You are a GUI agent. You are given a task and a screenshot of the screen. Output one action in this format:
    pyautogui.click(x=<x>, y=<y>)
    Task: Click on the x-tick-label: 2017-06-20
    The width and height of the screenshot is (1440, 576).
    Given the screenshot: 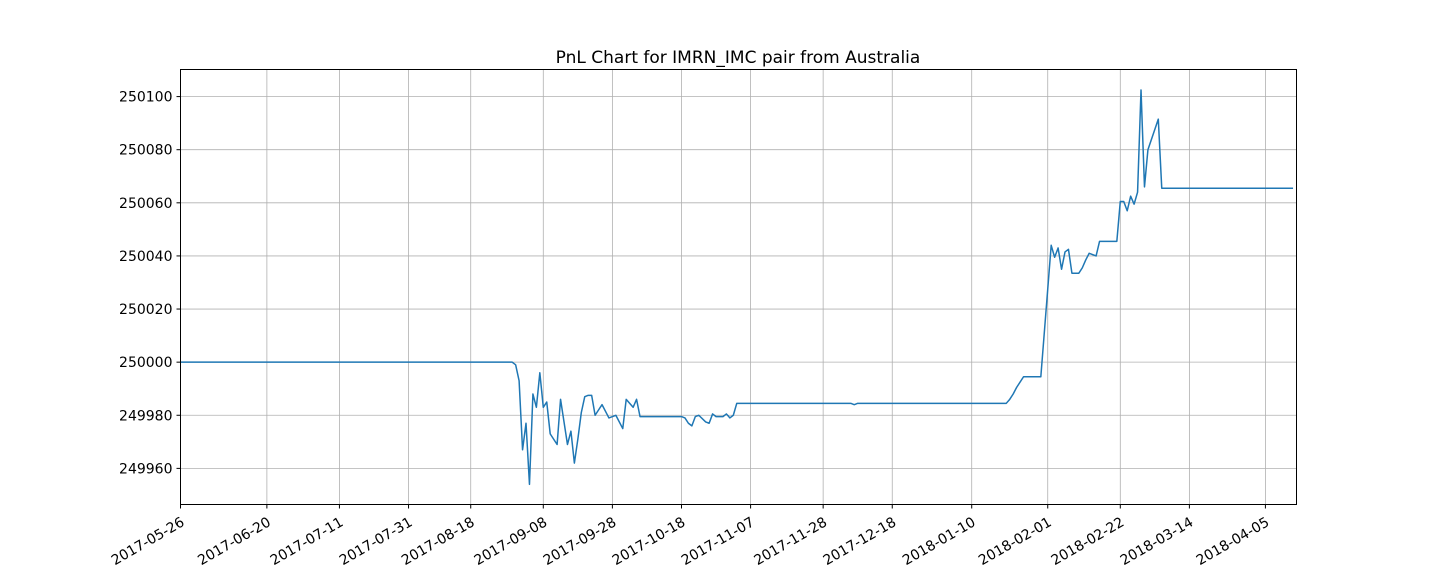 What is the action you would take?
    pyautogui.click(x=234, y=541)
    